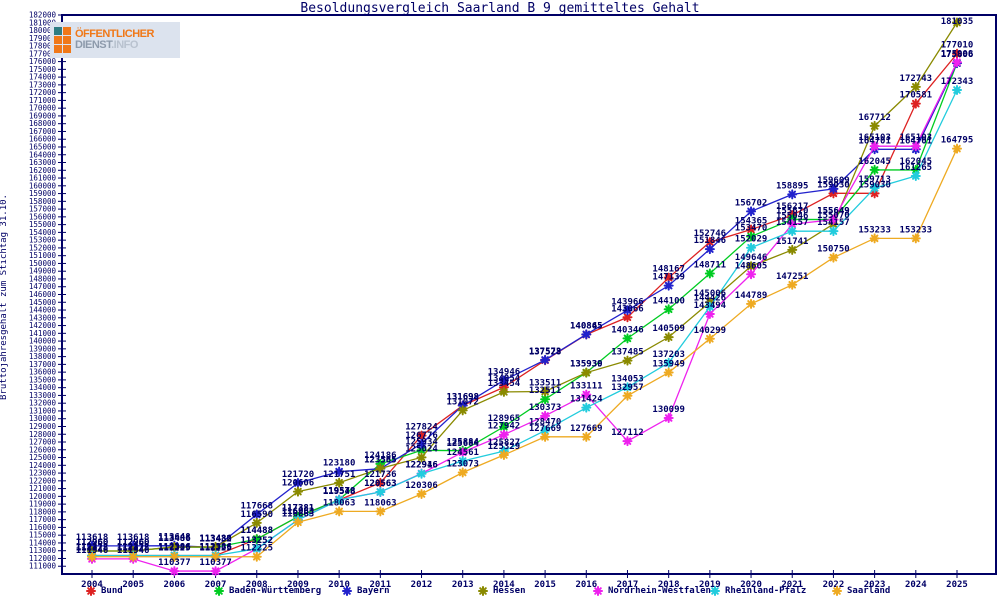 Image resolution: width=1000 pixels, height=600 pixels. Describe the element at coordinates (43, 201) in the screenshot. I see `svg-text: 158000` at that location.